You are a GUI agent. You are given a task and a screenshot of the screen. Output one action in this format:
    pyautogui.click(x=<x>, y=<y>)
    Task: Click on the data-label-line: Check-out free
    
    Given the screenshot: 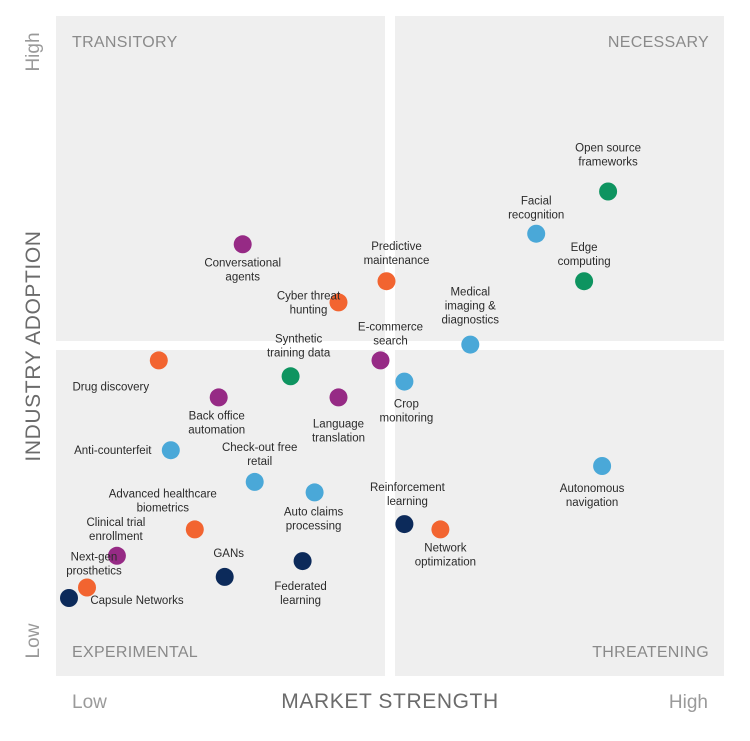 What is the action you would take?
    pyautogui.click(x=259, y=448)
    